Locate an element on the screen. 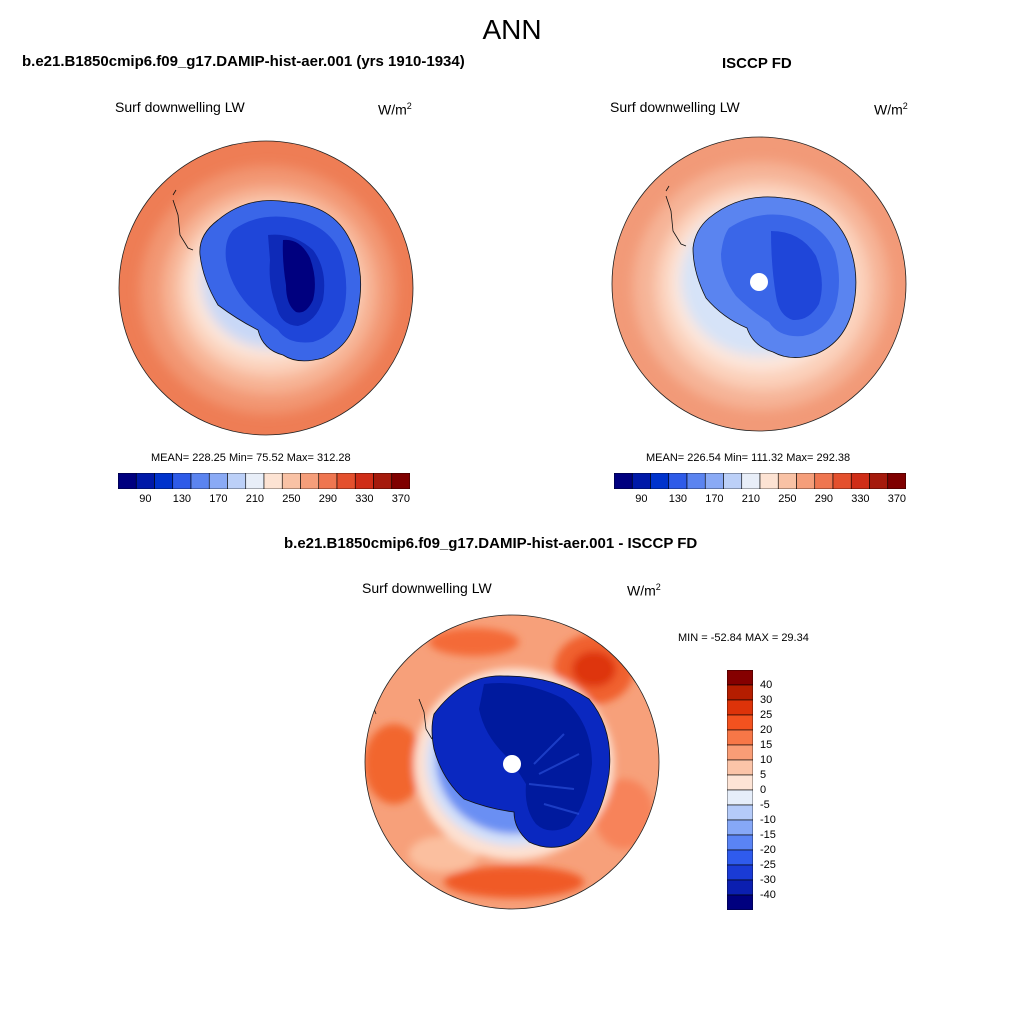 The height and width of the screenshot is (1024, 1024). panel3-colorbar-label: 10 is located at coordinates (766, 760).